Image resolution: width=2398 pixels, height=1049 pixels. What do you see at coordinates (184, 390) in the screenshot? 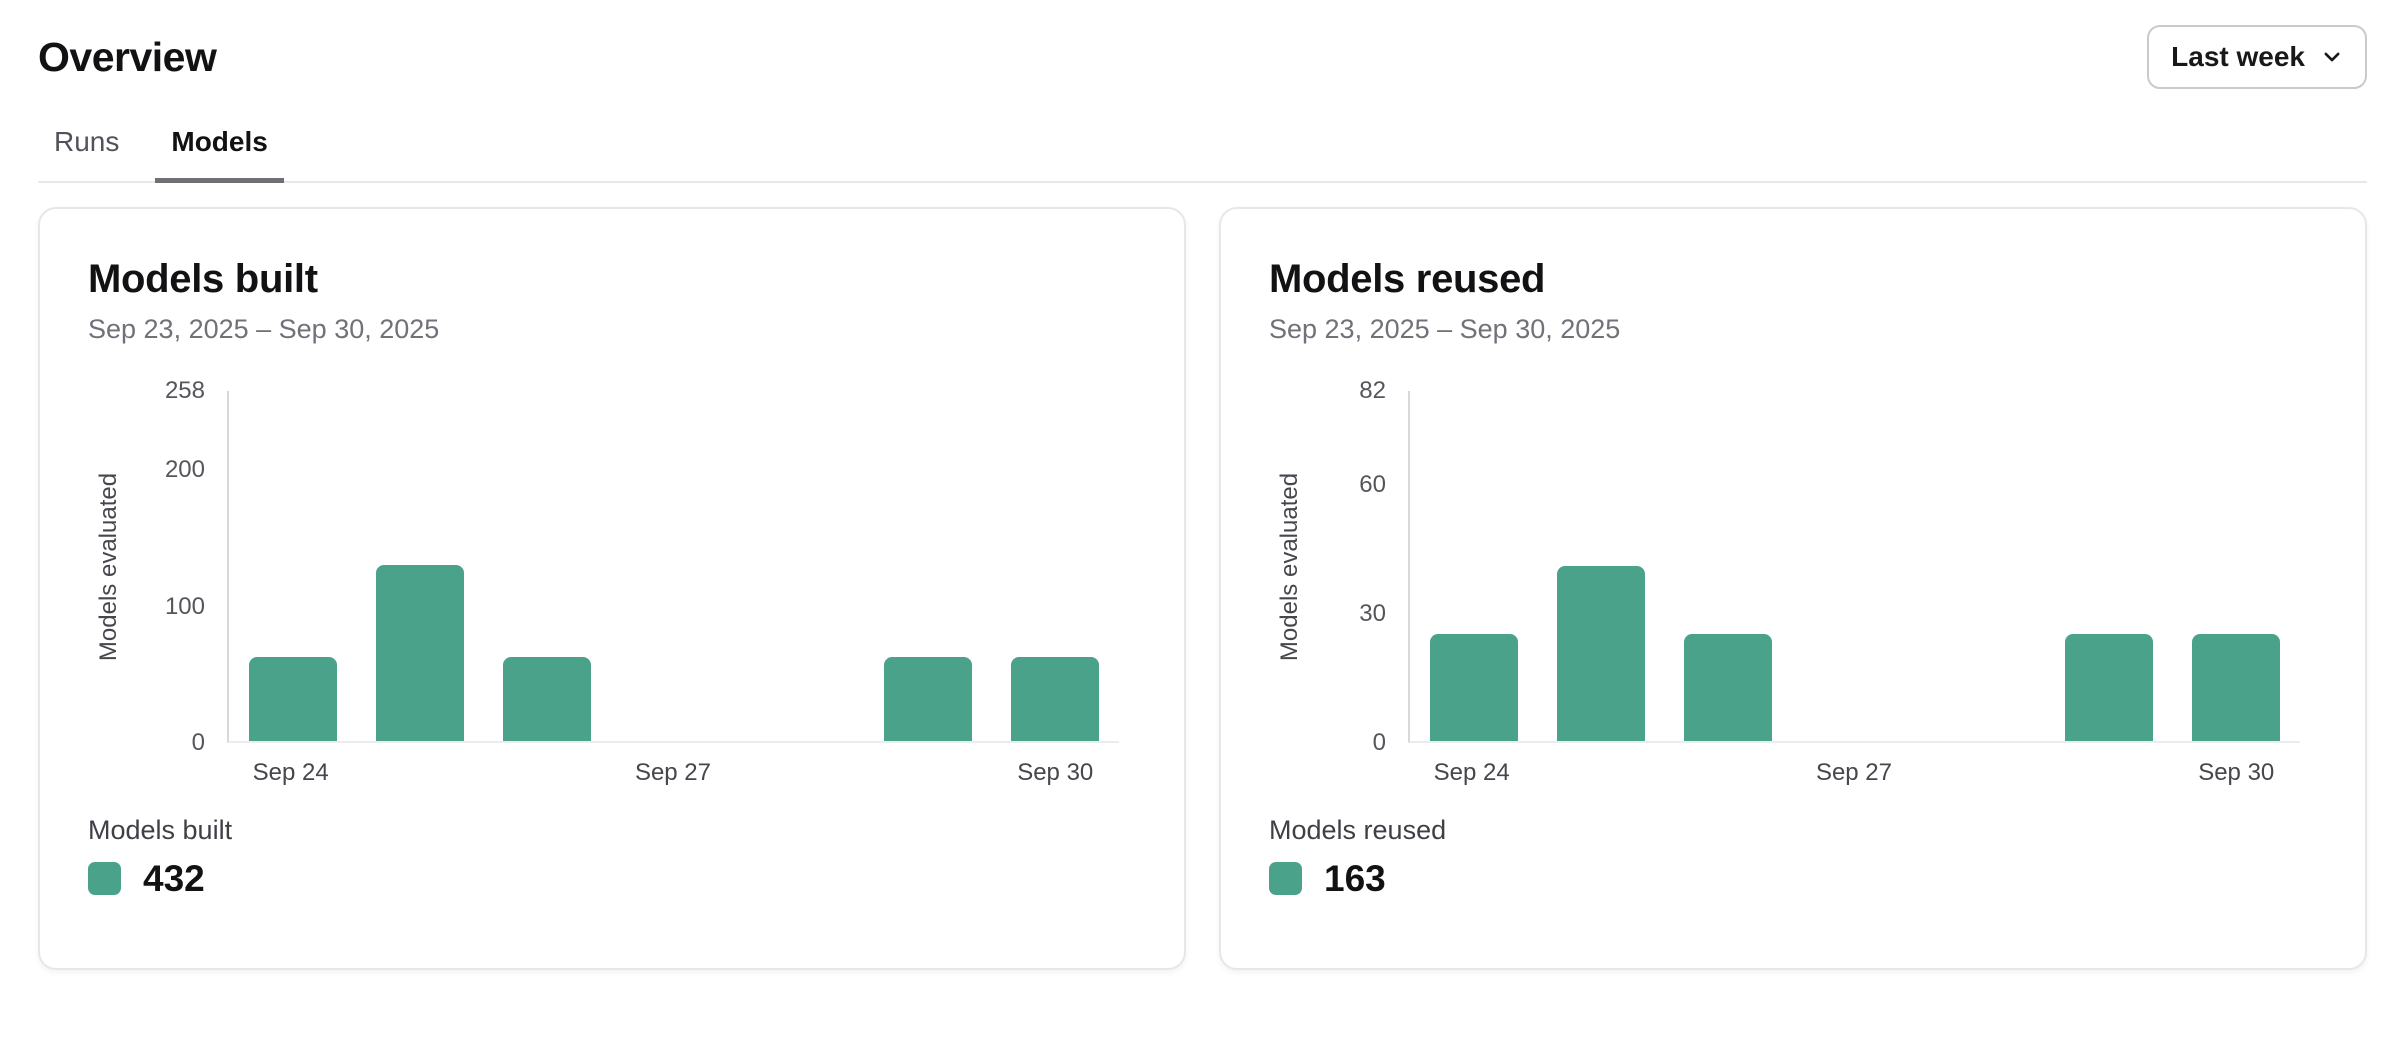
I see `y-tick-label: 258` at bounding box center [184, 390].